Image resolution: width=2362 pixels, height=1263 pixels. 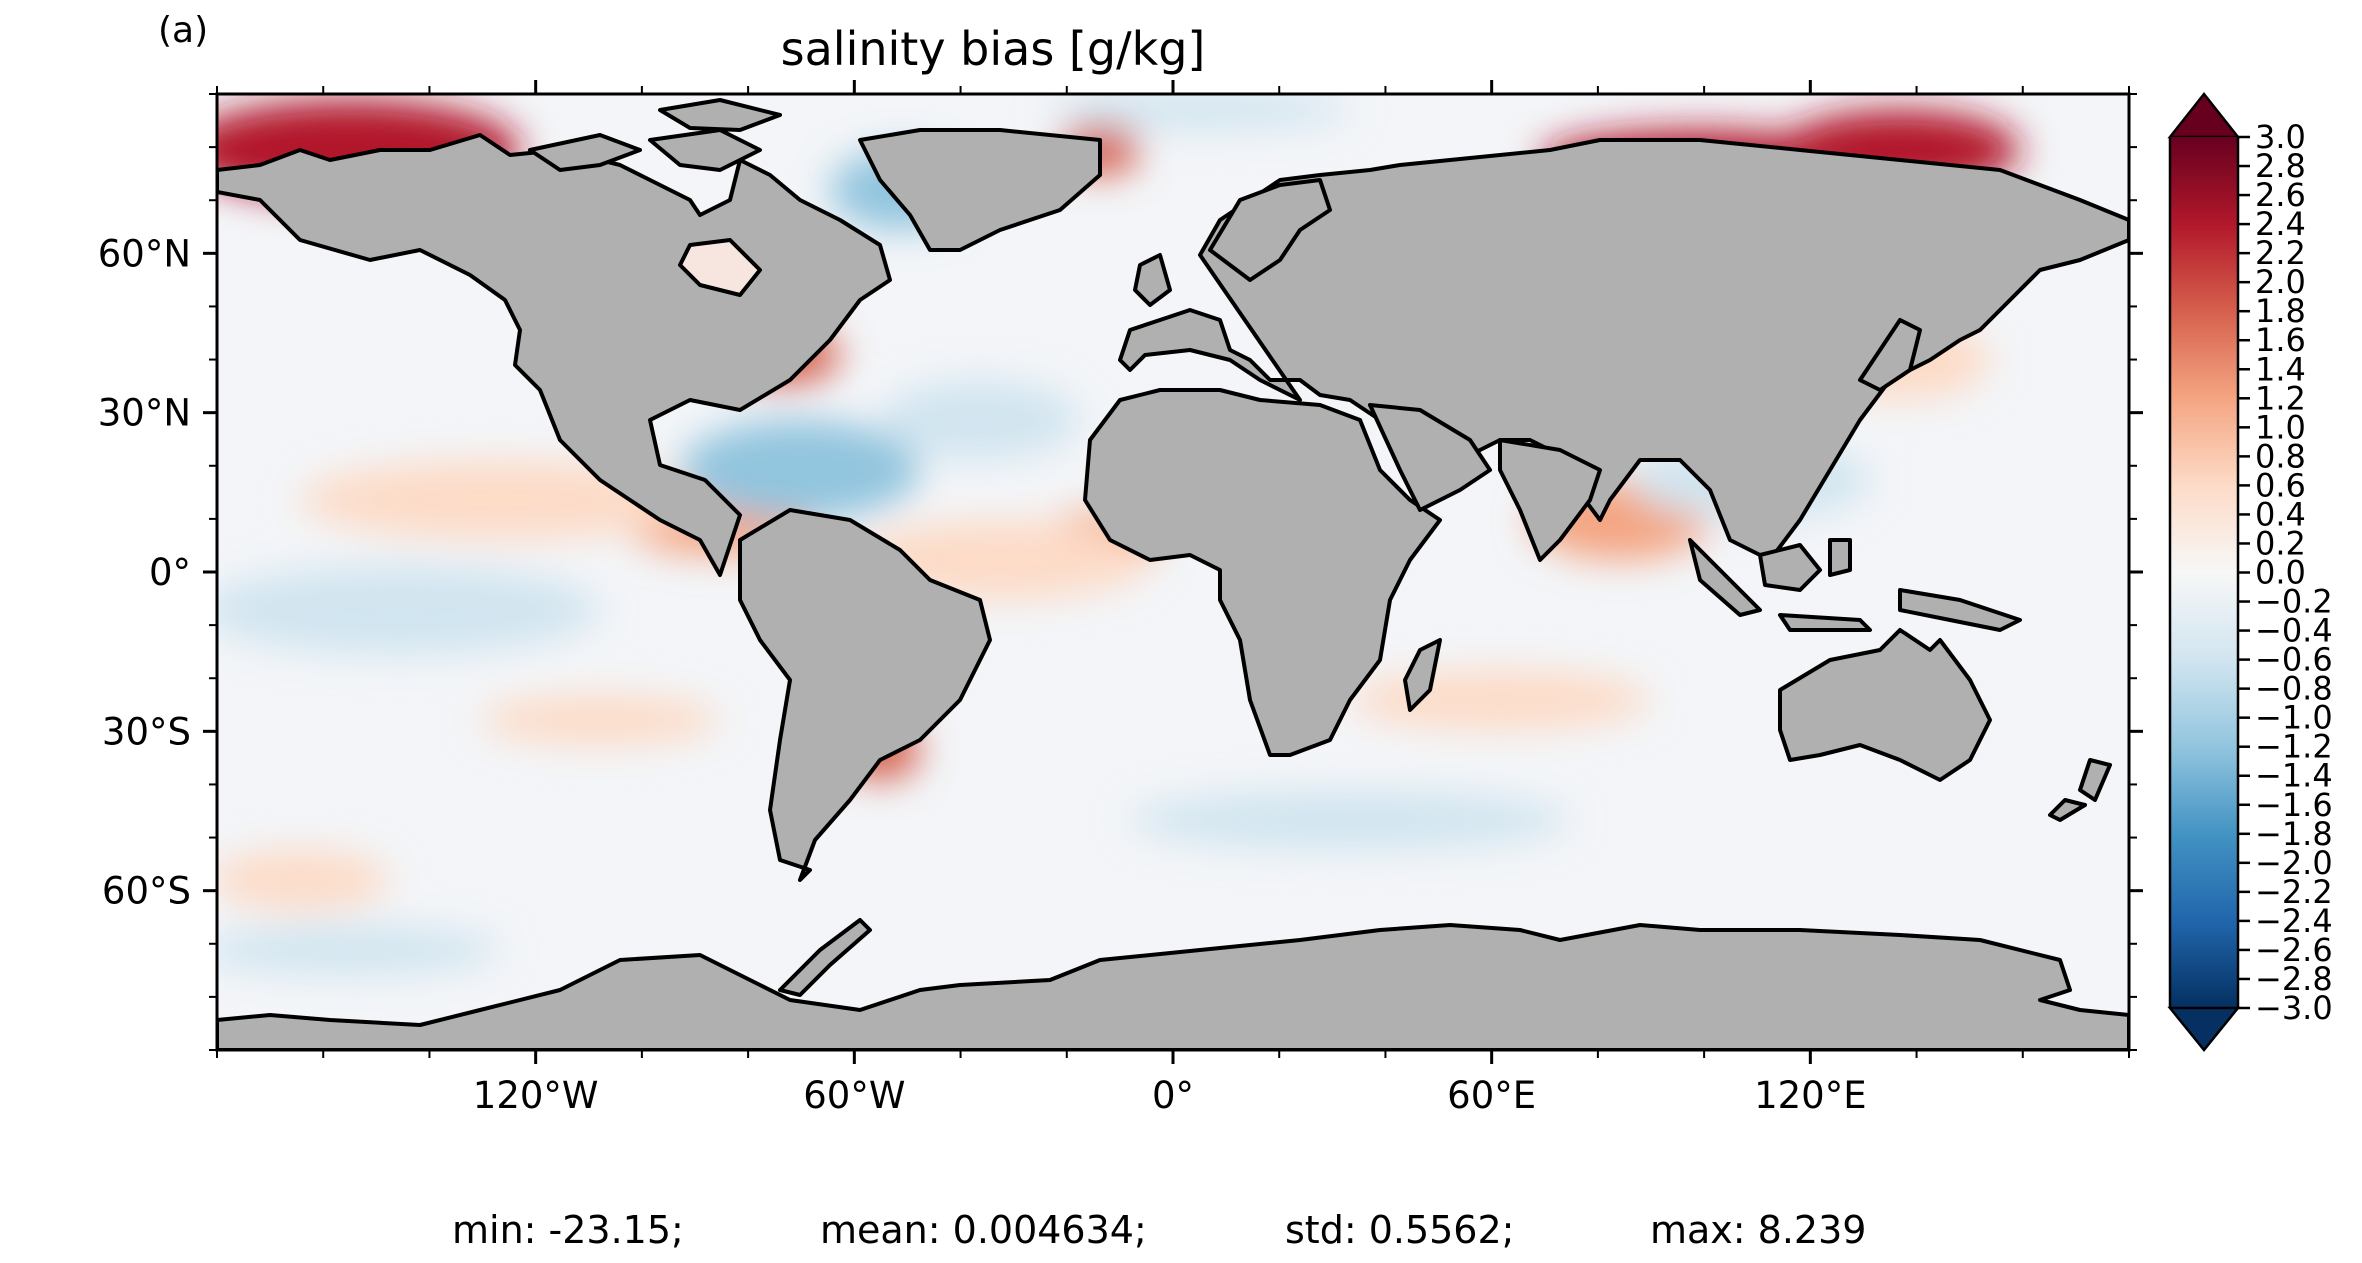 I want to click on panel-label: (a), so click(x=183, y=30).